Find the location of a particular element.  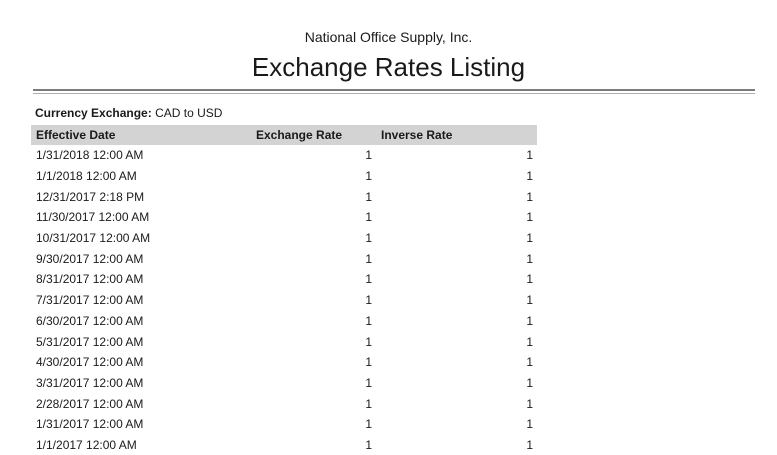

company-name: National Office Supply, Inc. is located at coordinates (388, 37).